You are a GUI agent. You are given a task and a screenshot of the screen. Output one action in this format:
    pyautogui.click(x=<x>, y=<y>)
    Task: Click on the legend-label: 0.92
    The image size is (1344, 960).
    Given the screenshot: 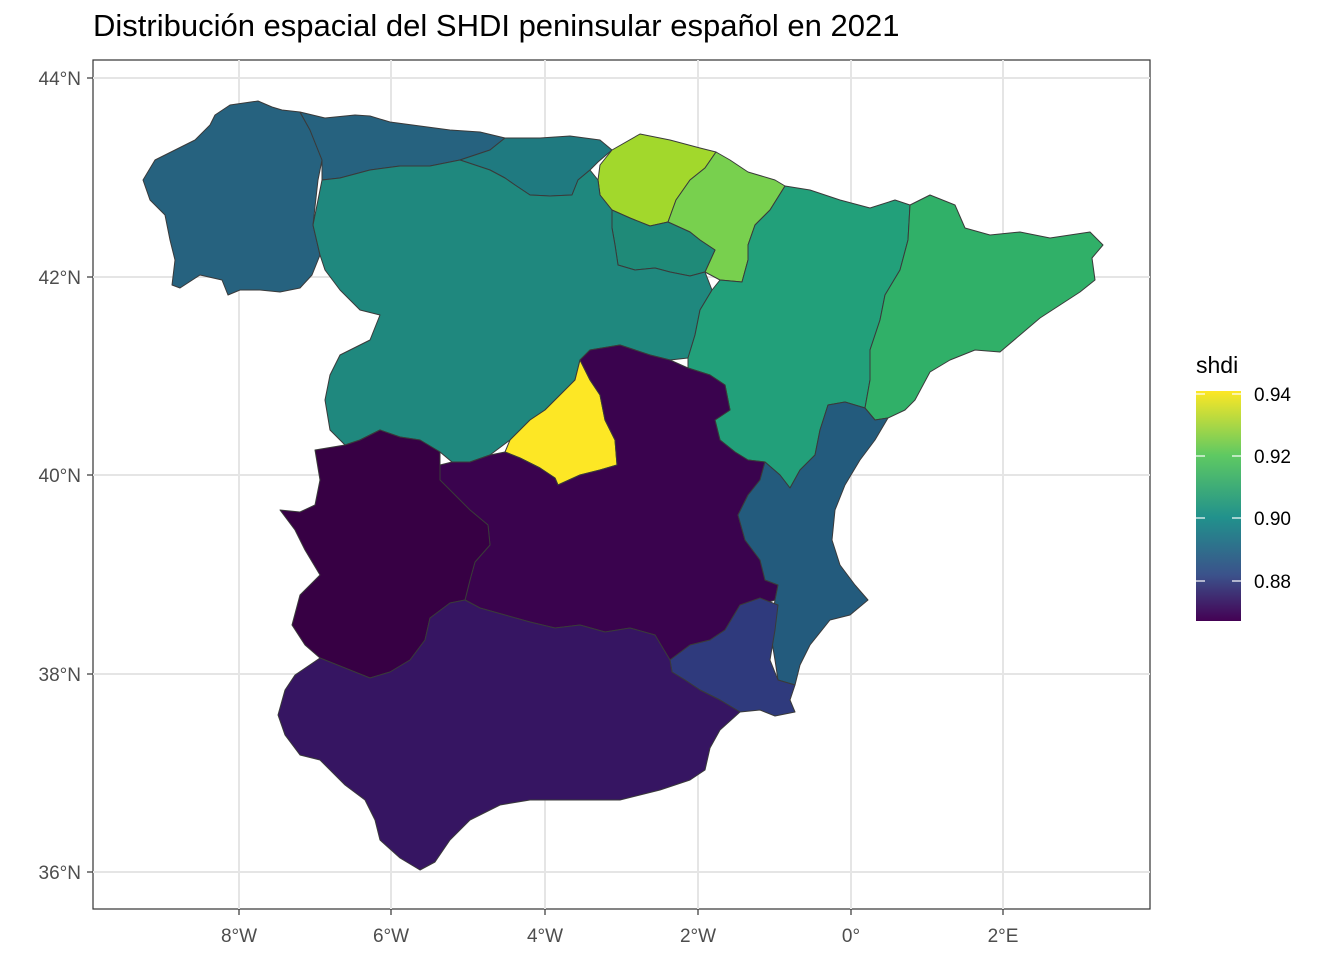 What is the action you would take?
    pyautogui.click(x=1272, y=457)
    